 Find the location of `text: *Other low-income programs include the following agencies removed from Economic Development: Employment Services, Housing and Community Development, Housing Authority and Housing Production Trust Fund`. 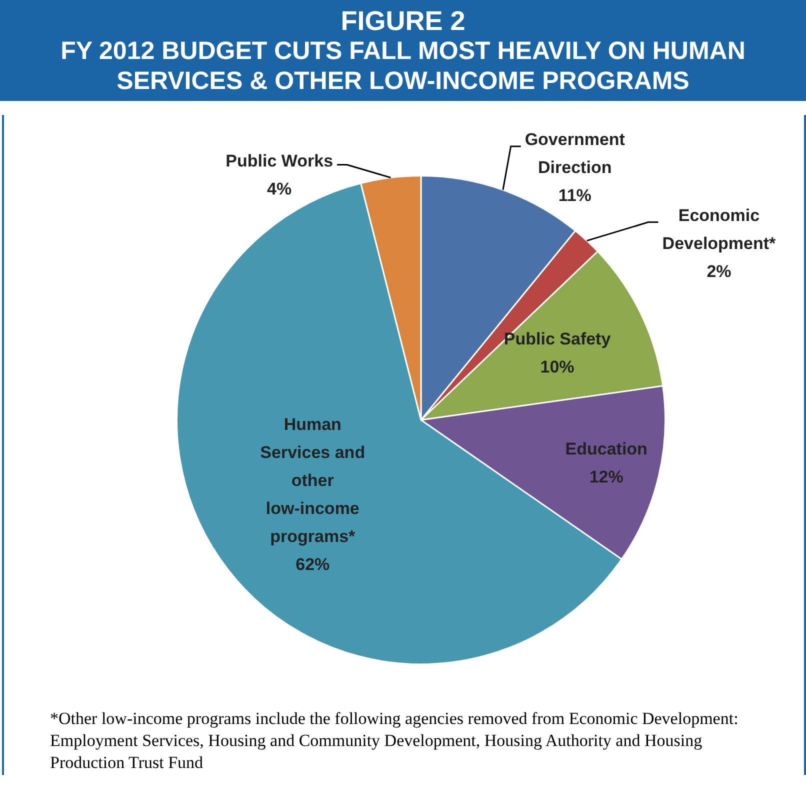

text: *Other low-income programs include the following agencies removed from Economic Development: Employment Services, Housing and Community Development, Housing Authority and Housing Production Trust Fund is located at coordinates (395, 741).